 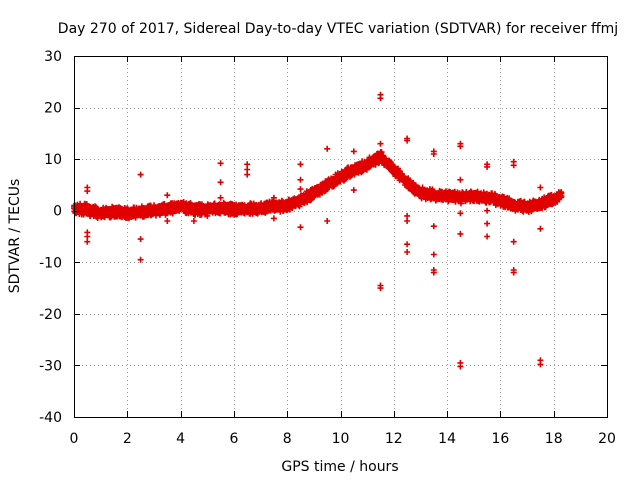 I want to click on y-tick-labels: 30 20 10 0 -10 -20 -30 -40, so click(x=50, y=237).